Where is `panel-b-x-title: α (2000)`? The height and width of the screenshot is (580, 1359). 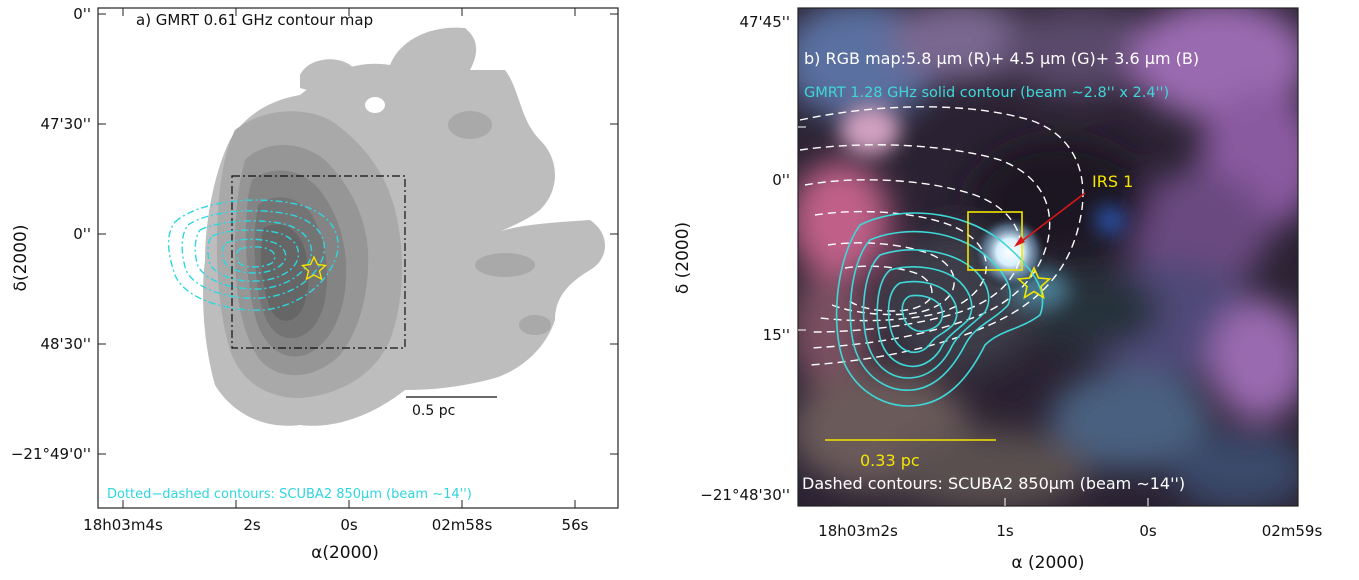
panel-b-x-title: α (2000) is located at coordinates (1047, 563).